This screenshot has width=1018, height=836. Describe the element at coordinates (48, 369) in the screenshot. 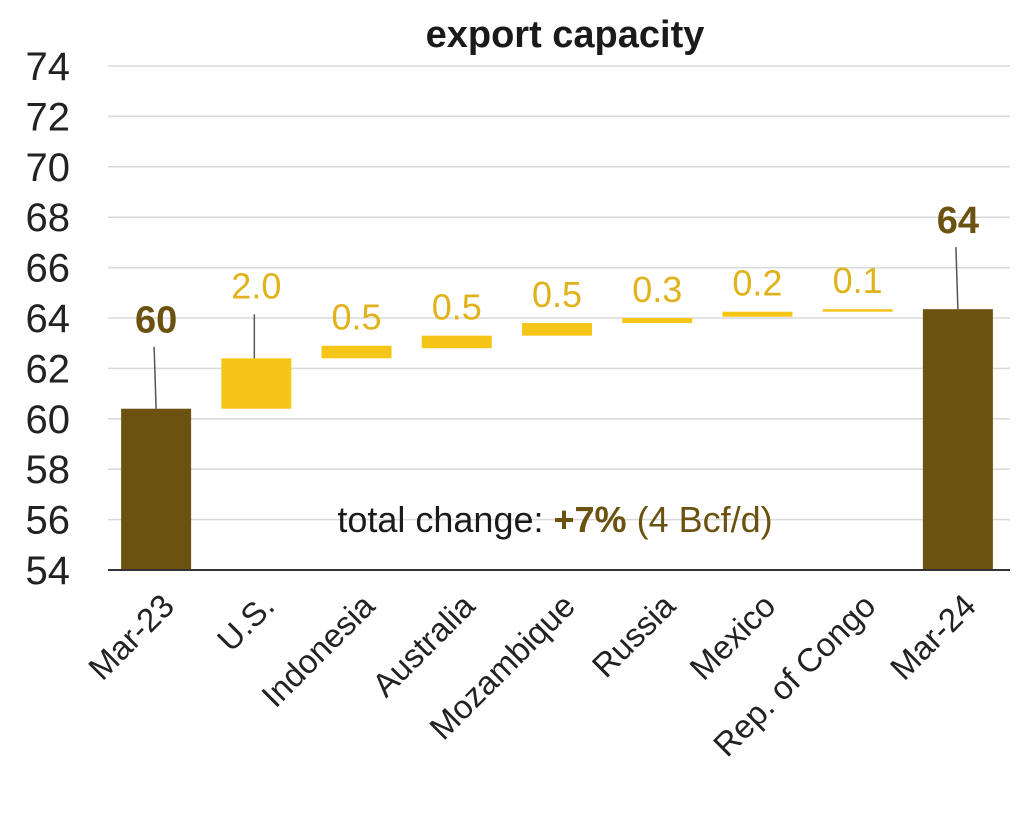

I see `y-tick-label: 62` at that location.